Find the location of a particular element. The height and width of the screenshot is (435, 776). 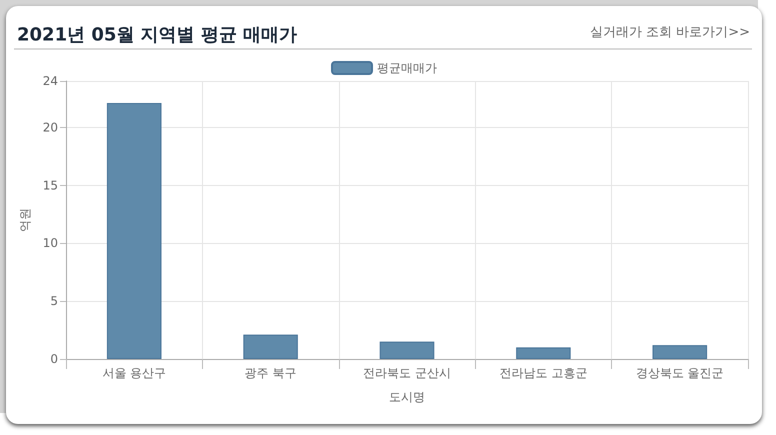

y-tick-label: 20 is located at coordinates (50, 127).